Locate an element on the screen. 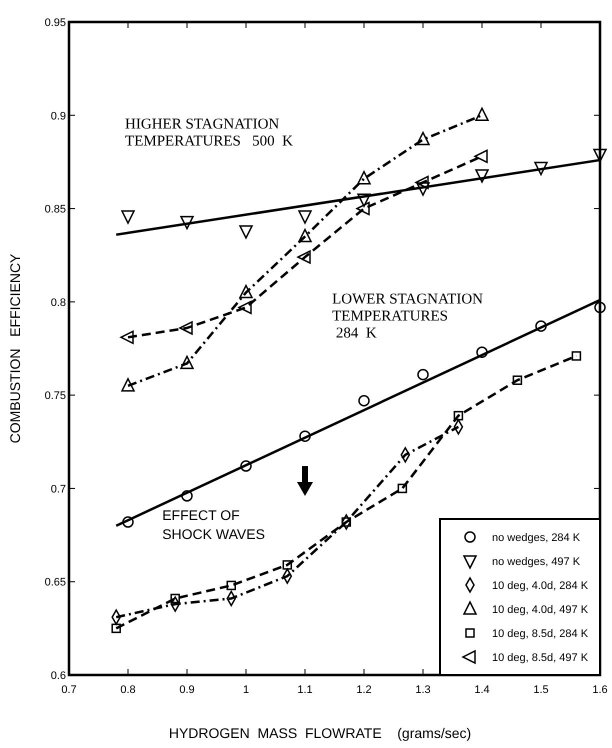 The image size is (612, 748). legend-label: no wedges, 284 K is located at coordinates (536, 538).